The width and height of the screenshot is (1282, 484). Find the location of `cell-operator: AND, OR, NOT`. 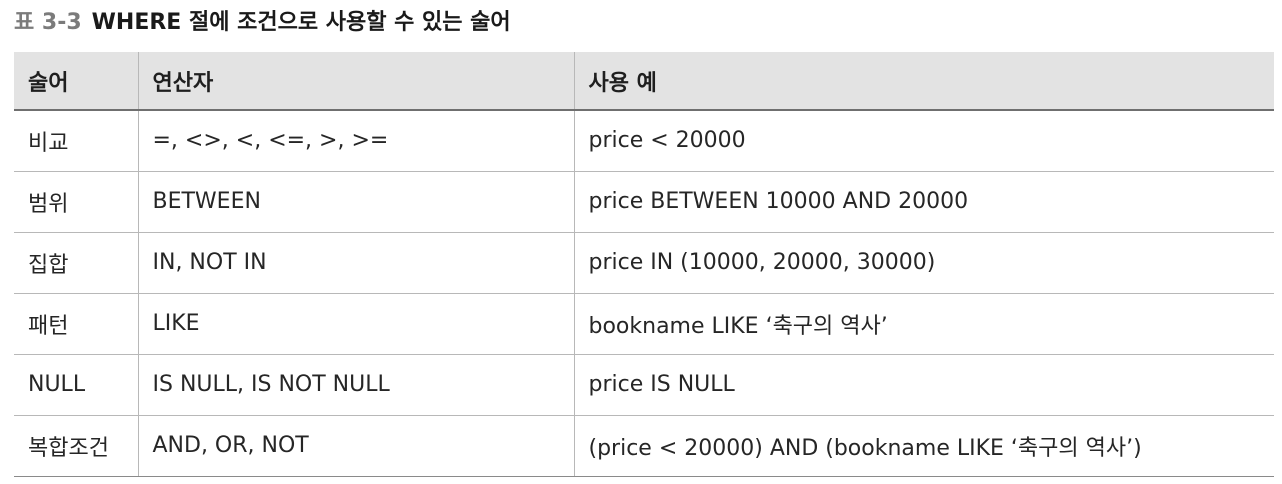

cell-operator: AND, OR, NOT is located at coordinates (355, 446).